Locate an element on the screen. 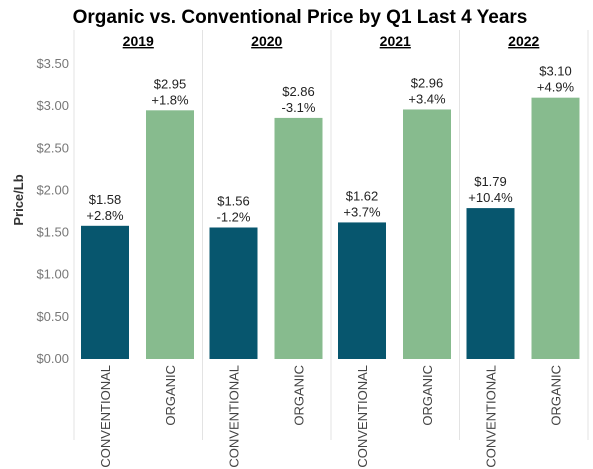 Image resolution: width=593 pixels, height=469 pixels. bar-conventional-2019 is located at coordinates (105, 292).